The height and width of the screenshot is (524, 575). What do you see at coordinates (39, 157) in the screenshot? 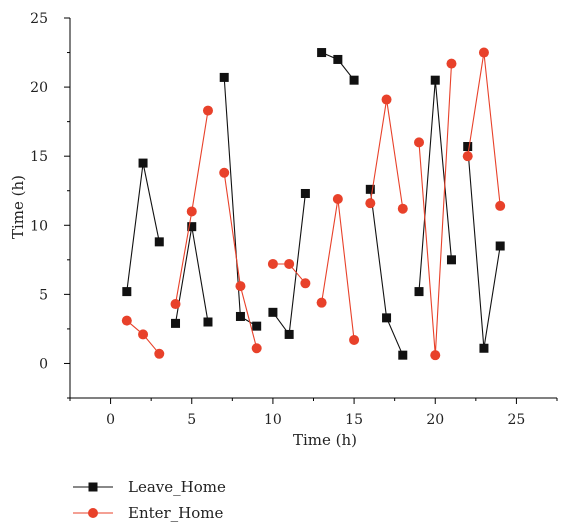
I see `y-tick-label: 15` at bounding box center [39, 157].